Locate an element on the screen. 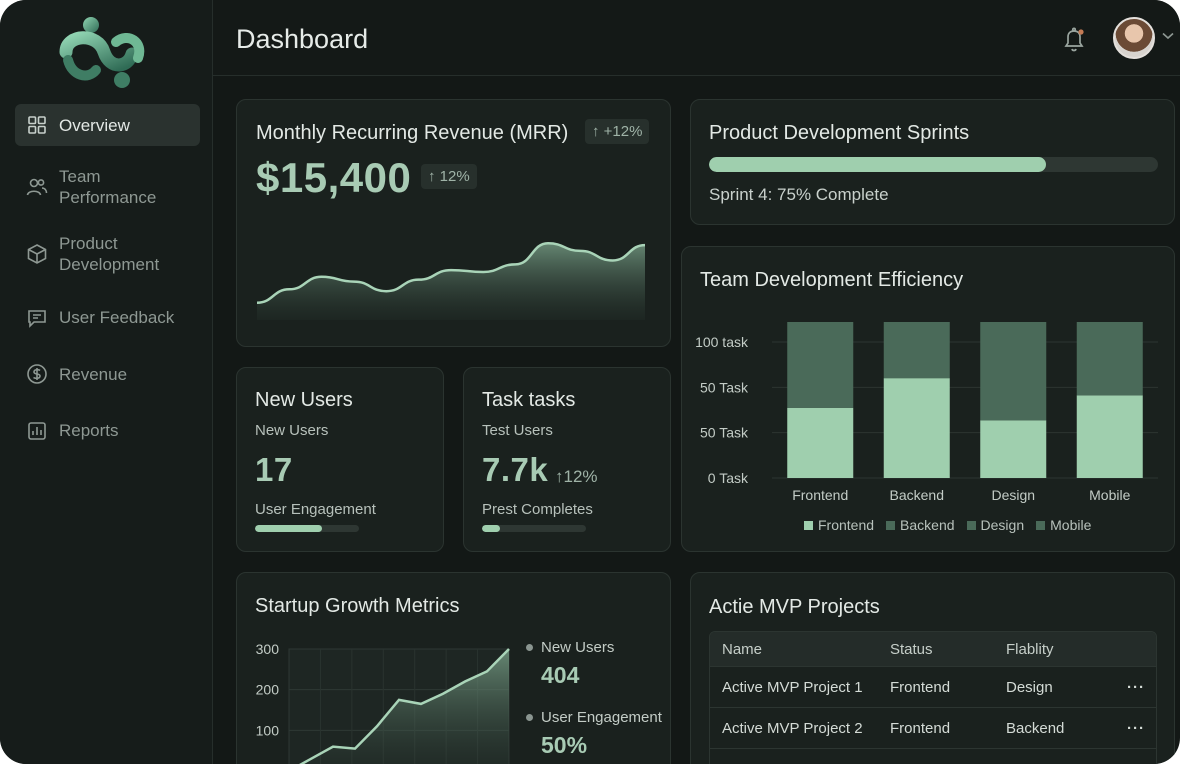 The width and height of the screenshot is (1180, 764). legend-label: Mobile is located at coordinates (1071, 525).